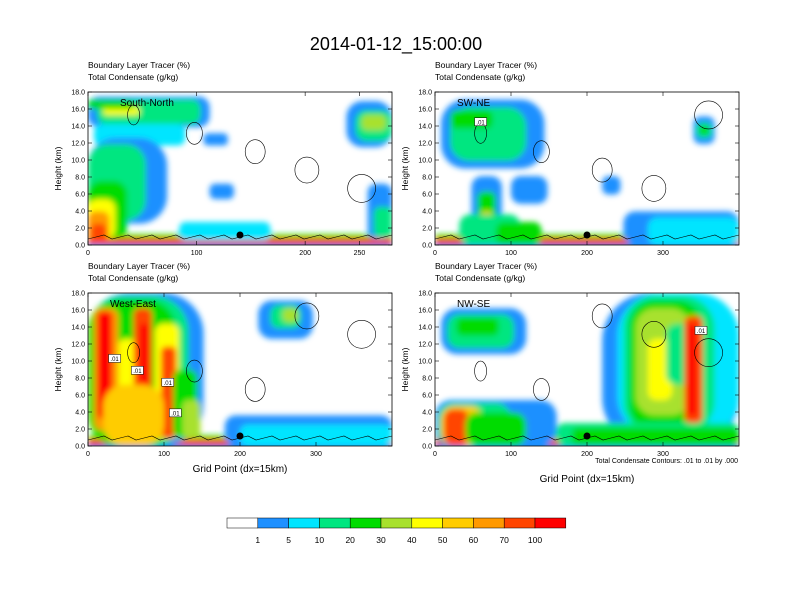 This screenshot has height=612, width=792. What do you see at coordinates (288, 540) in the screenshot?
I see `colorbar-label: 5` at bounding box center [288, 540].